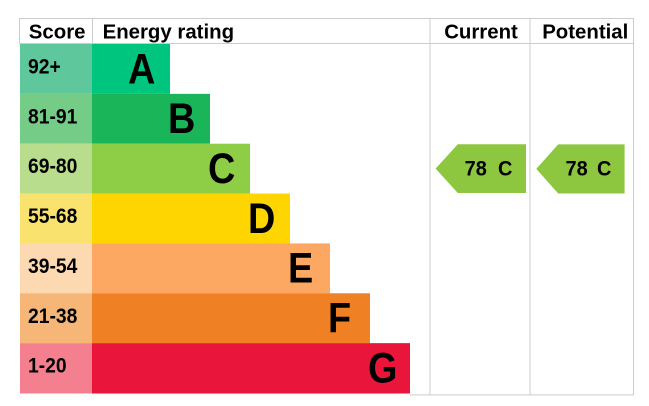 The width and height of the screenshot is (649, 406). What do you see at coordinates (141, 68) in the screenshot?
I see `svg-text: A` at bounding box center [141, 68].